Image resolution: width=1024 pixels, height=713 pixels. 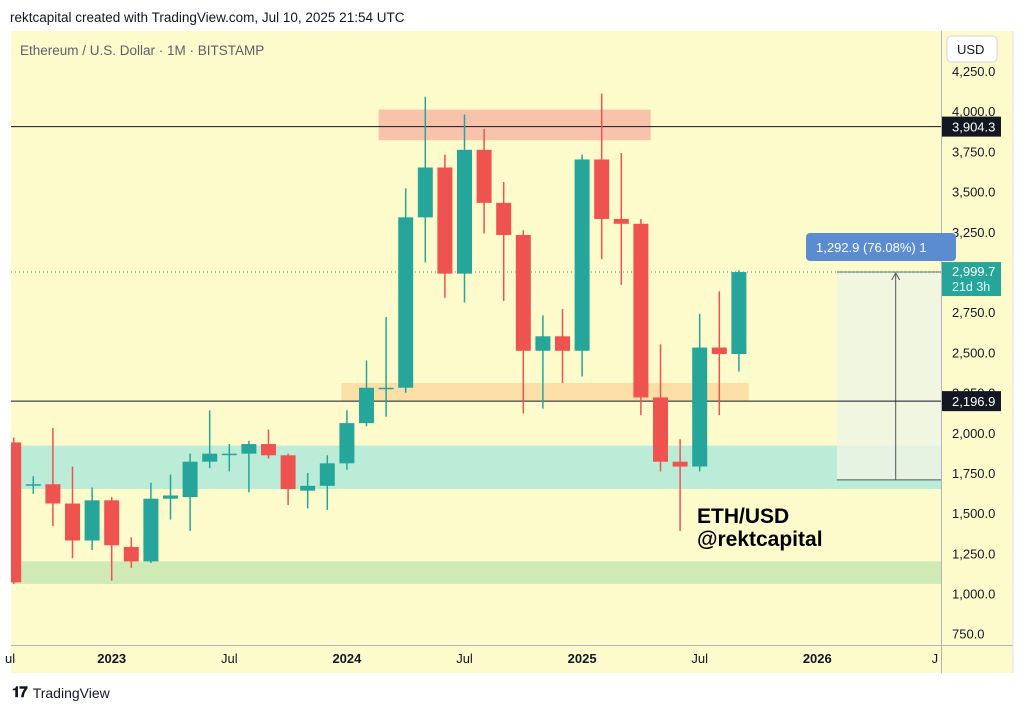 What do you see at coordinates (347, 658) in the screenshot?
I see `time-tick-label: 2024` at bounding box center [347, 658].